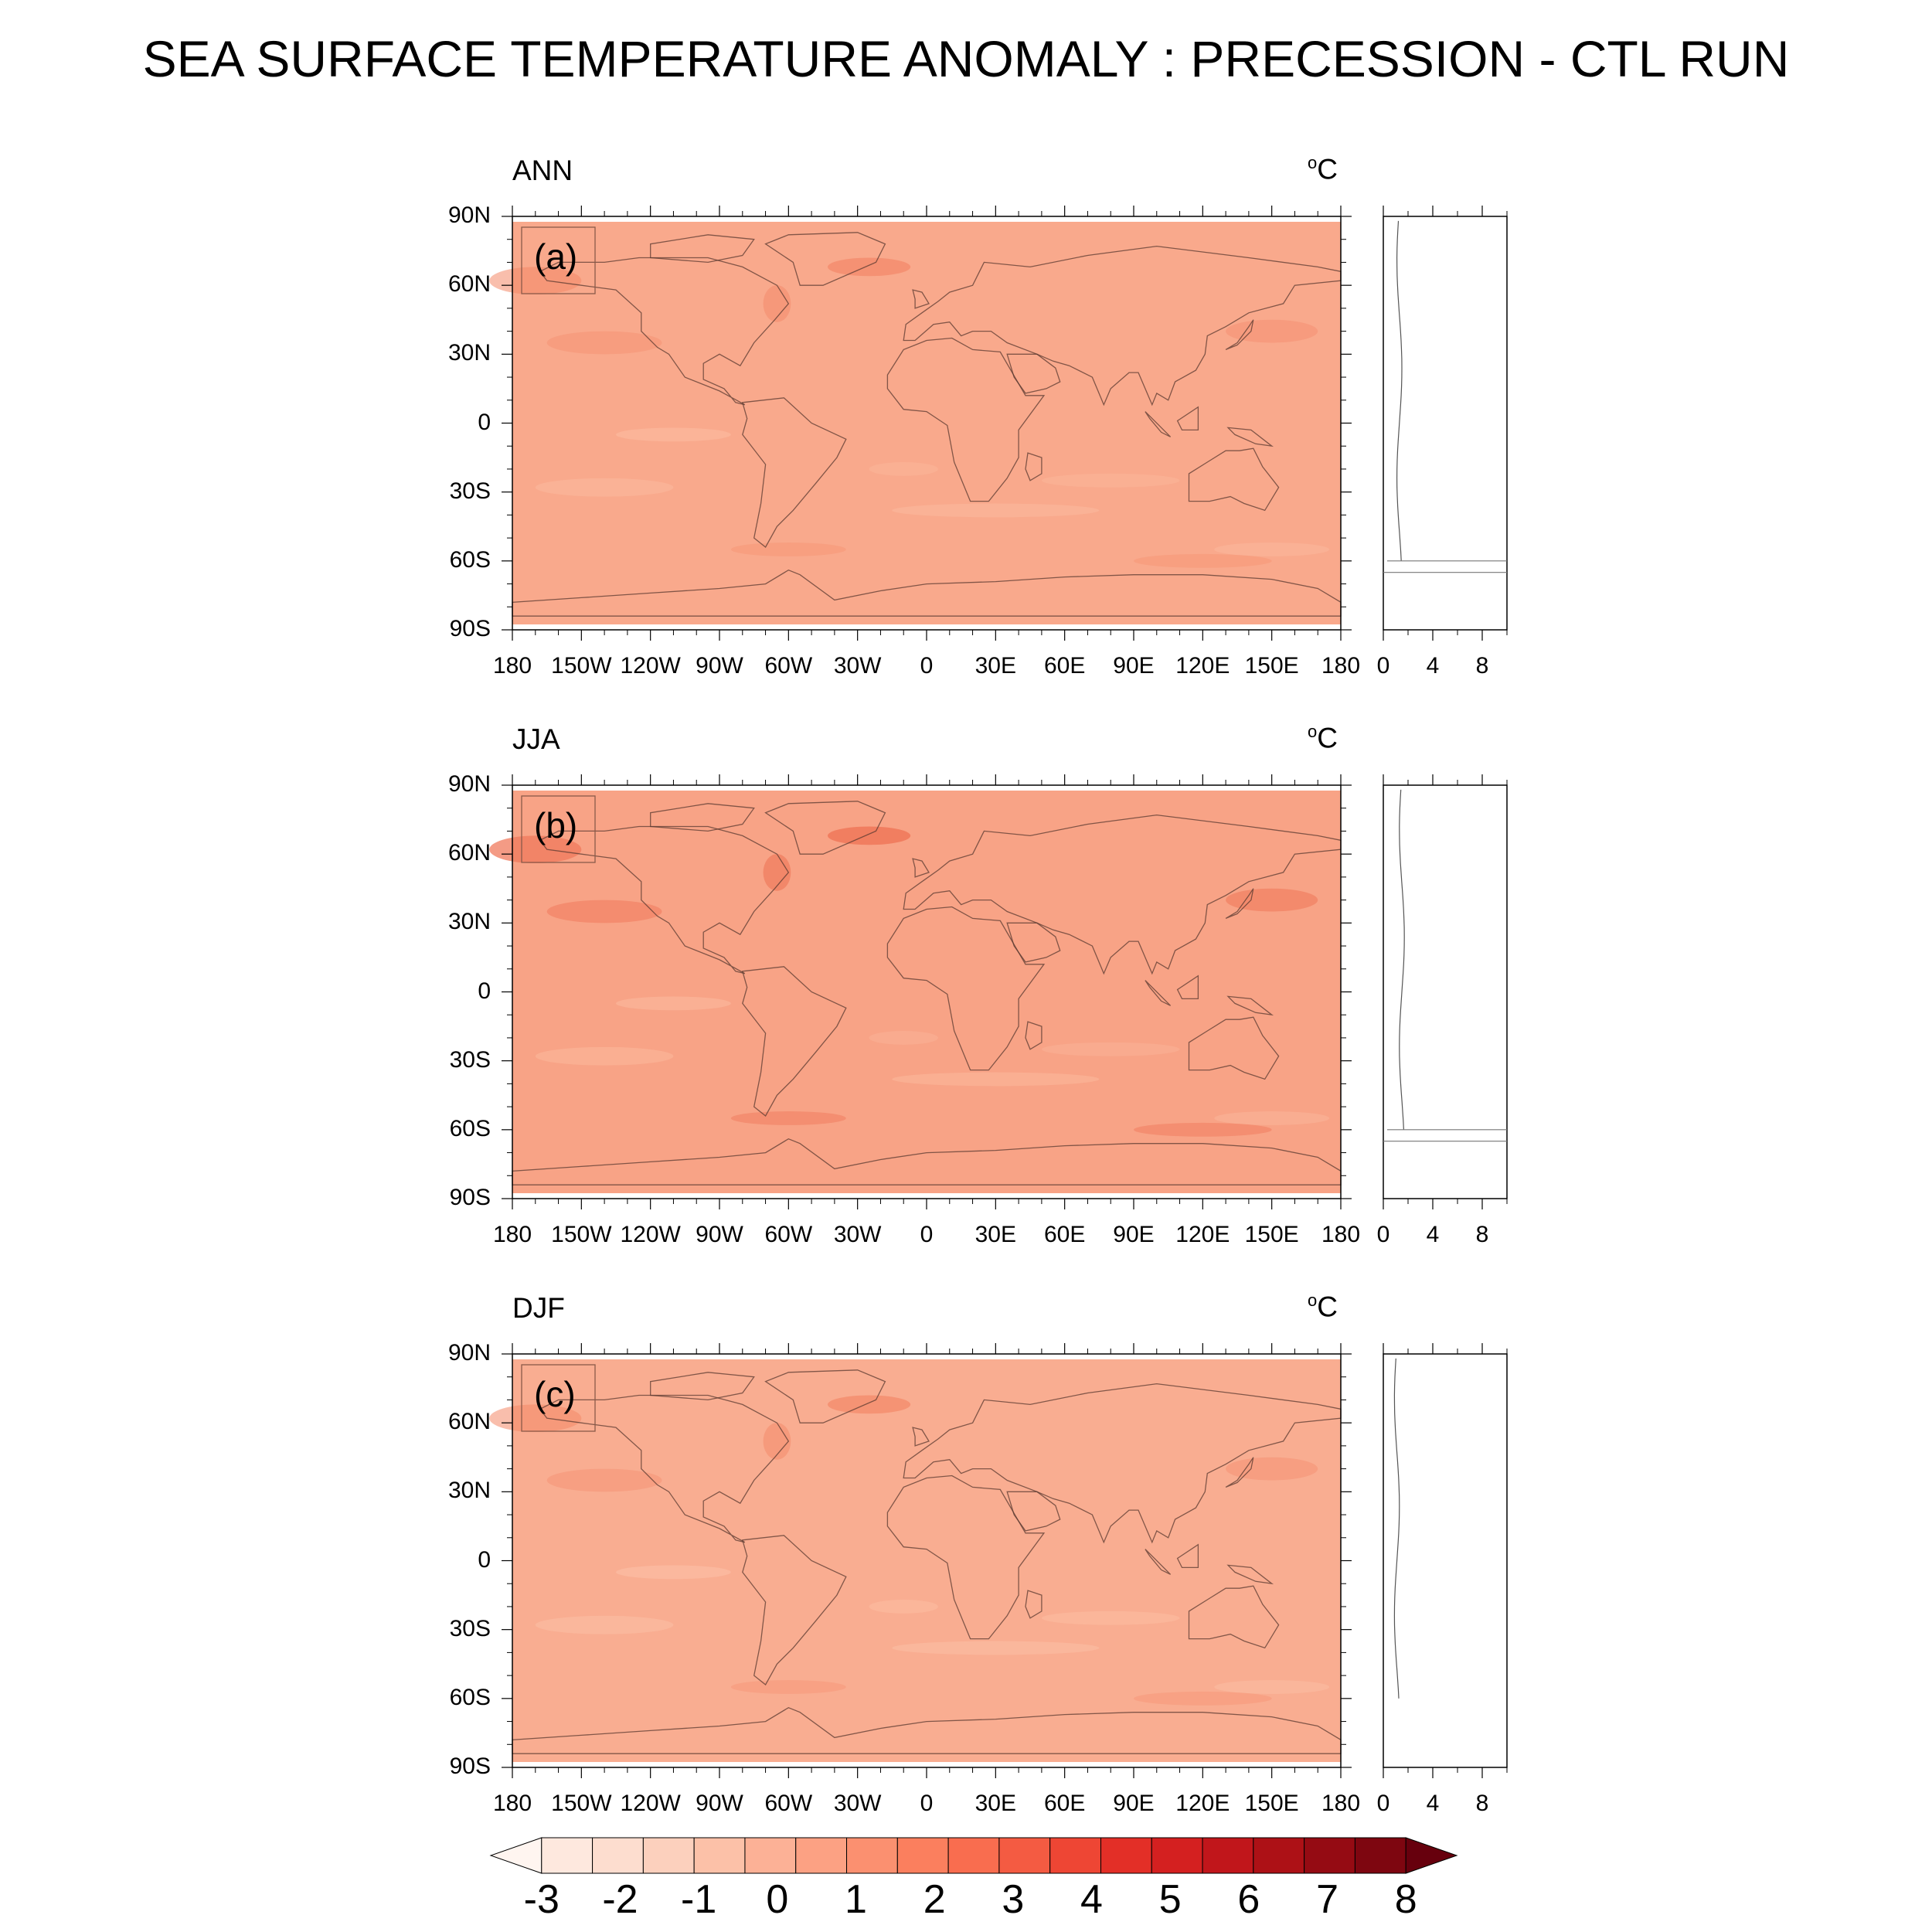 This screenshot has height=1932, width=1932. I want to click on lon-tick-label: 90E, so click(1134, 1234).